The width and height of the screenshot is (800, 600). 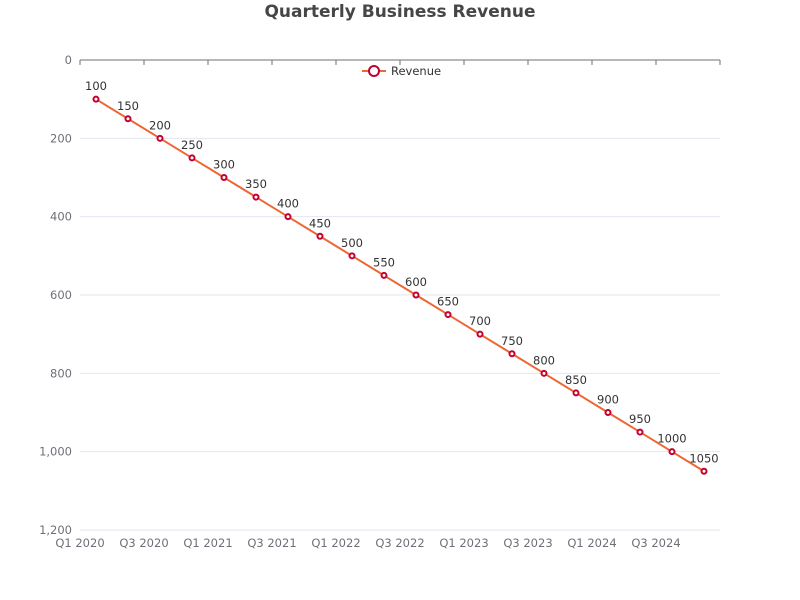 I want to click on data-label: 650, so click(x=448, y=302).